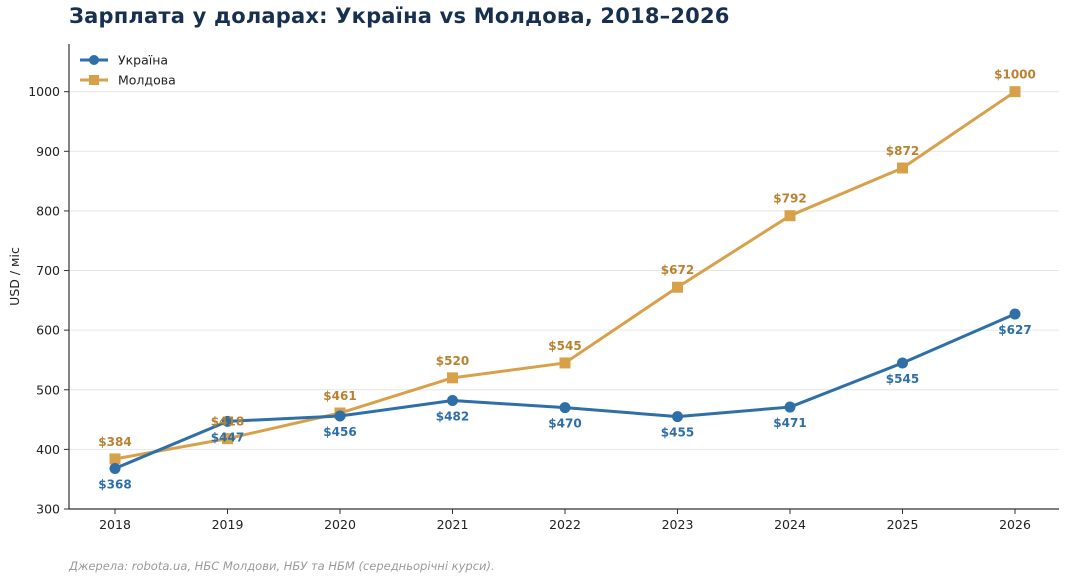  What do you see at coordinates (115, 524) in the screenshot?
I see `x-tick-label: 2018` at bounding box center [115, 524].